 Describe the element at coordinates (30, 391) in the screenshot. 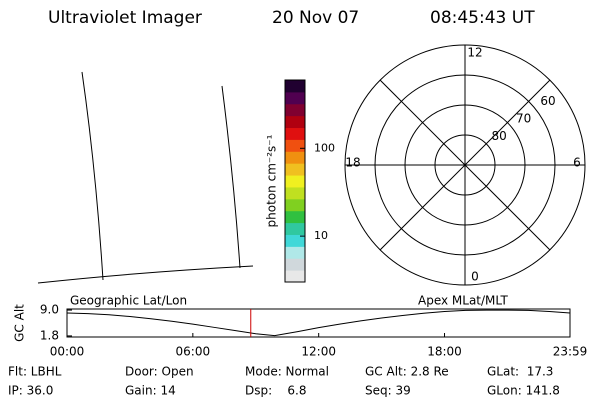

I see `info-field: IP: 36.0` at that location.